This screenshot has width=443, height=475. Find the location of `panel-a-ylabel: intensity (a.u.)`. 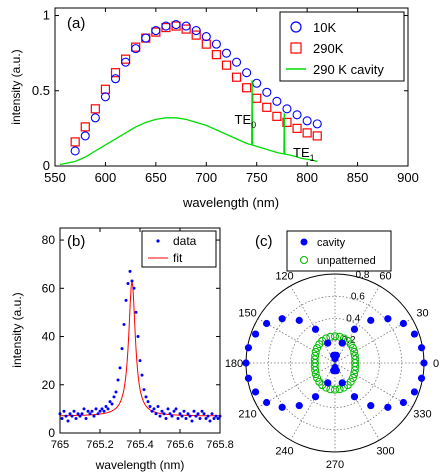

panel-a-ylabel: intensity (a.u.) is located at coordinates (16, 86).